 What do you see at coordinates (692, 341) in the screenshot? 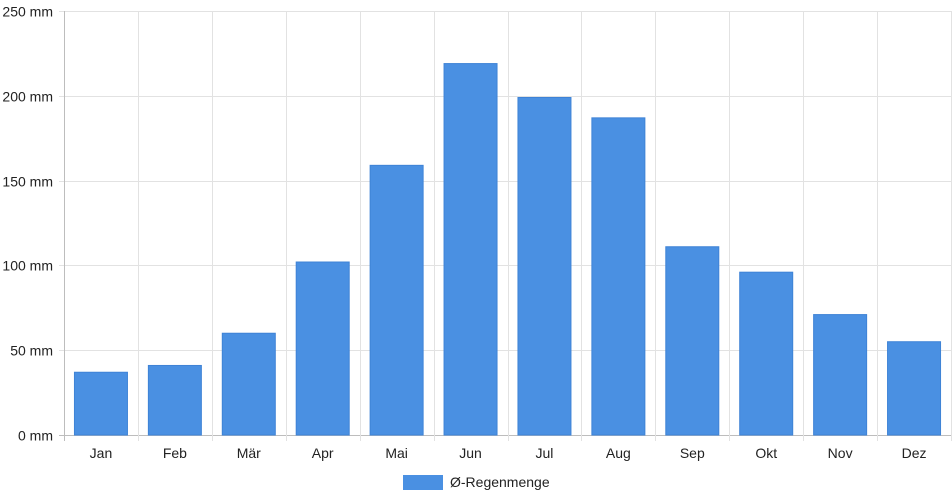
I see `bar-sep` at bounding box center [692, 341].